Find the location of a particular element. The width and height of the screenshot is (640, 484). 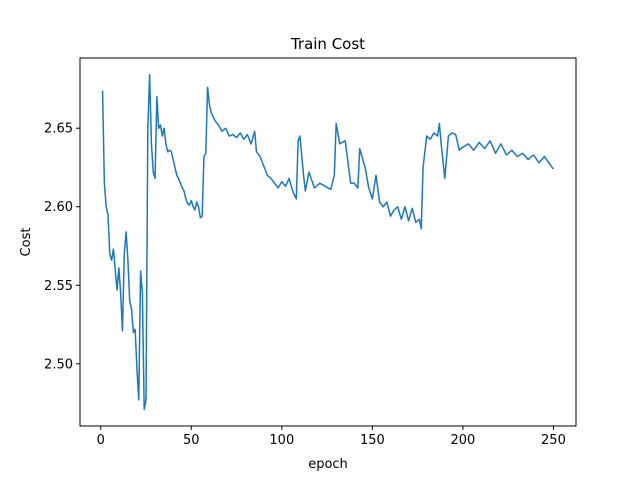

x-tick-label: 100 is located at coordinates (281, 440).